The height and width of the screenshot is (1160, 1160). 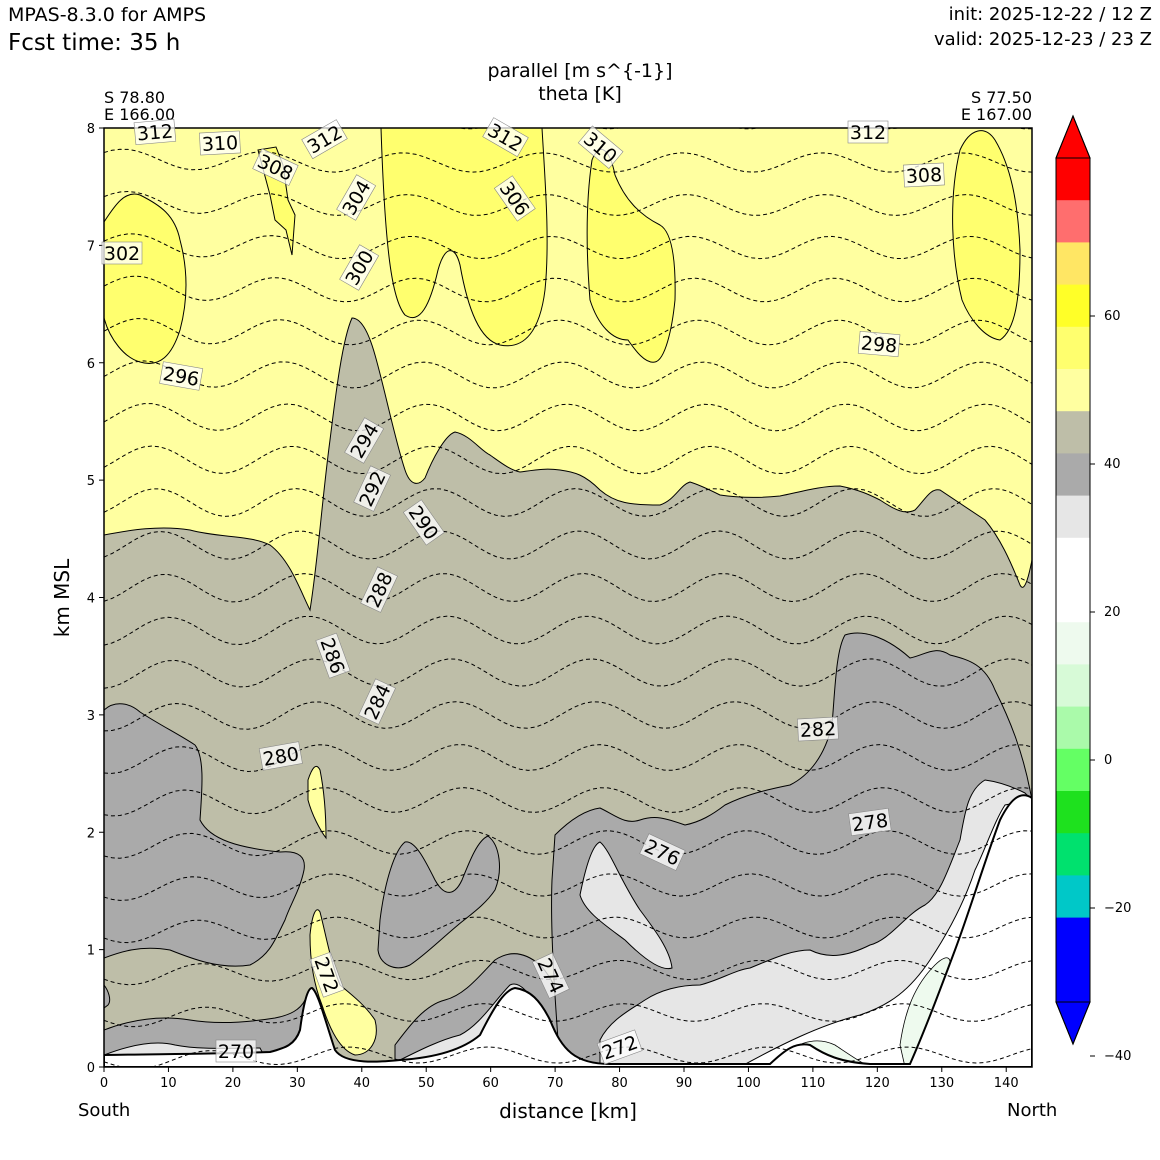 I want to click on colorbar-over-triangle, so click(x=1073, y=136).